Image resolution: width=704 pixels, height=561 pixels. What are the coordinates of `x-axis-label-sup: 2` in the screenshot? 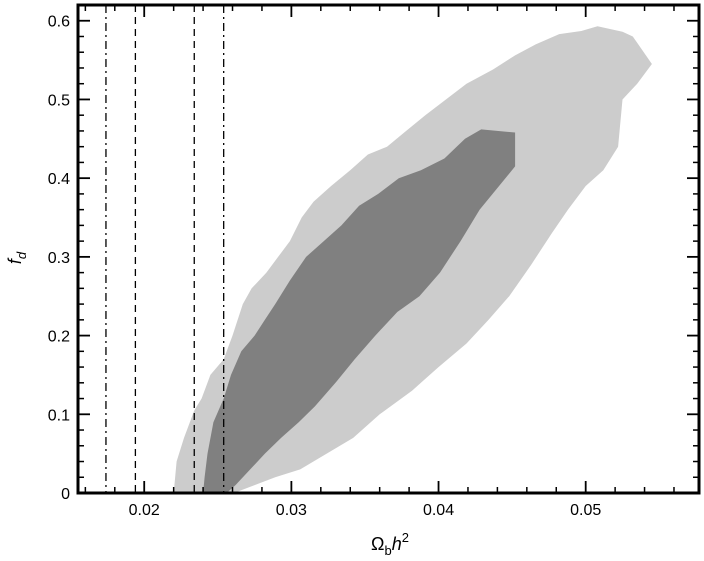 It's located at (405, 537).